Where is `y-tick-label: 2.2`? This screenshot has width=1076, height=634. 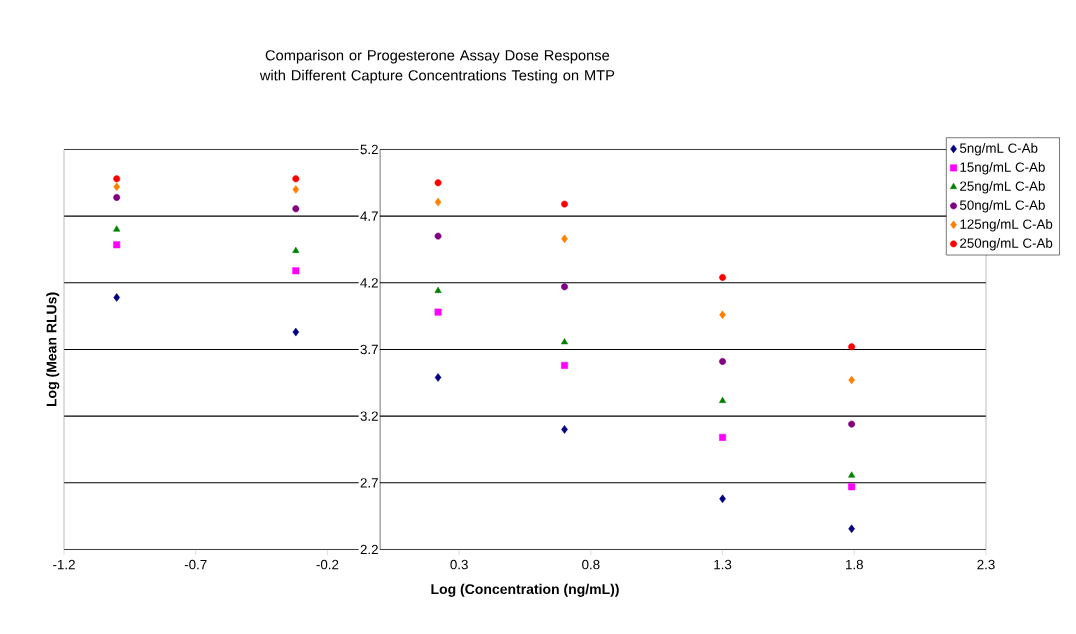
y-tick-label: 2.2 is located at coordinates (369, 549).